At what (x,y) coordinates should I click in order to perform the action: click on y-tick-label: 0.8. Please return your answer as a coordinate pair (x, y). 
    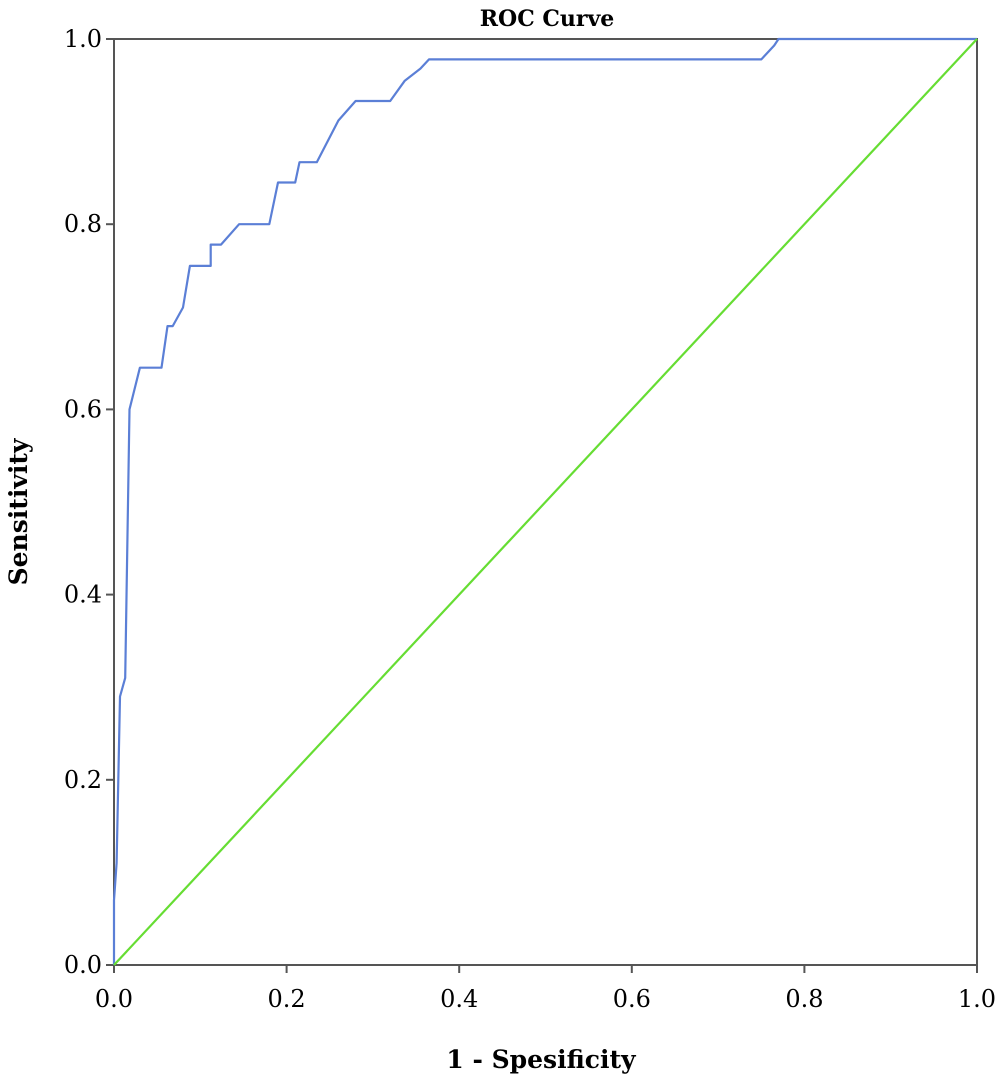
    Looking at the image, I should click on (83, 224).